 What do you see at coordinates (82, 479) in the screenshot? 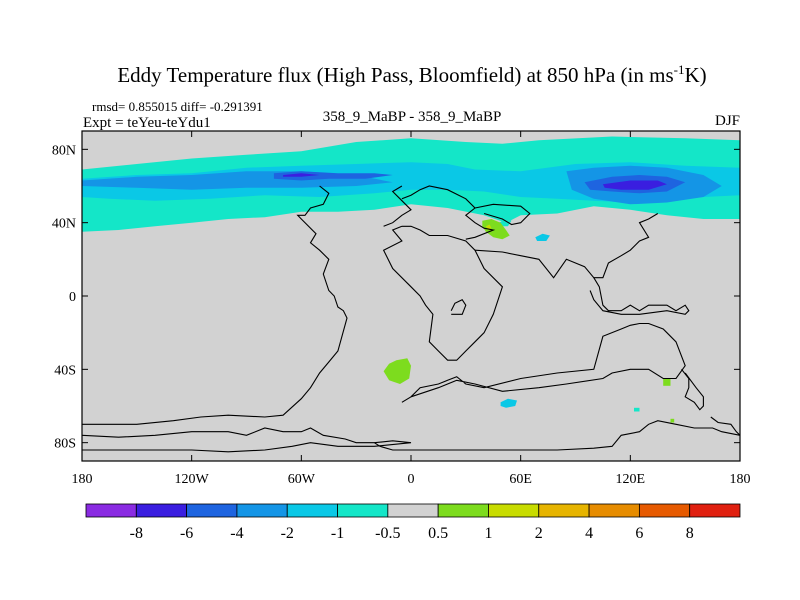
I see `x-tick-label-0: 180` at bounding box center [82, 479].